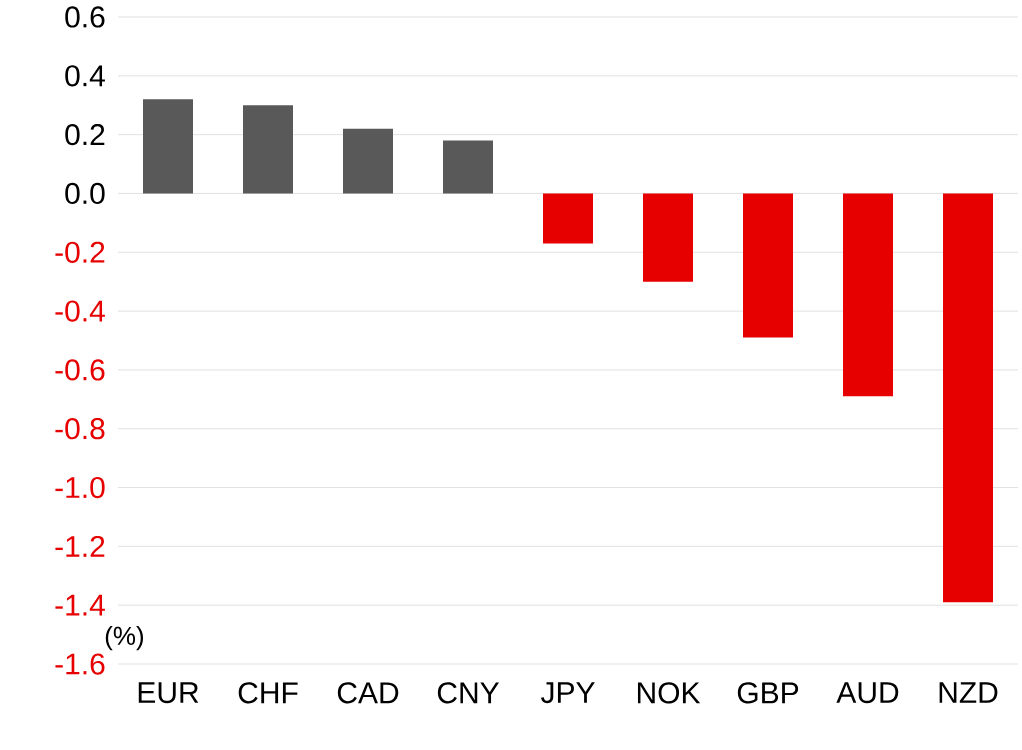 The image size is (1022, 750). Describe the element at coordinates (867, 693) in the screenshot. I see `x-tick-label: AUD` at that location.